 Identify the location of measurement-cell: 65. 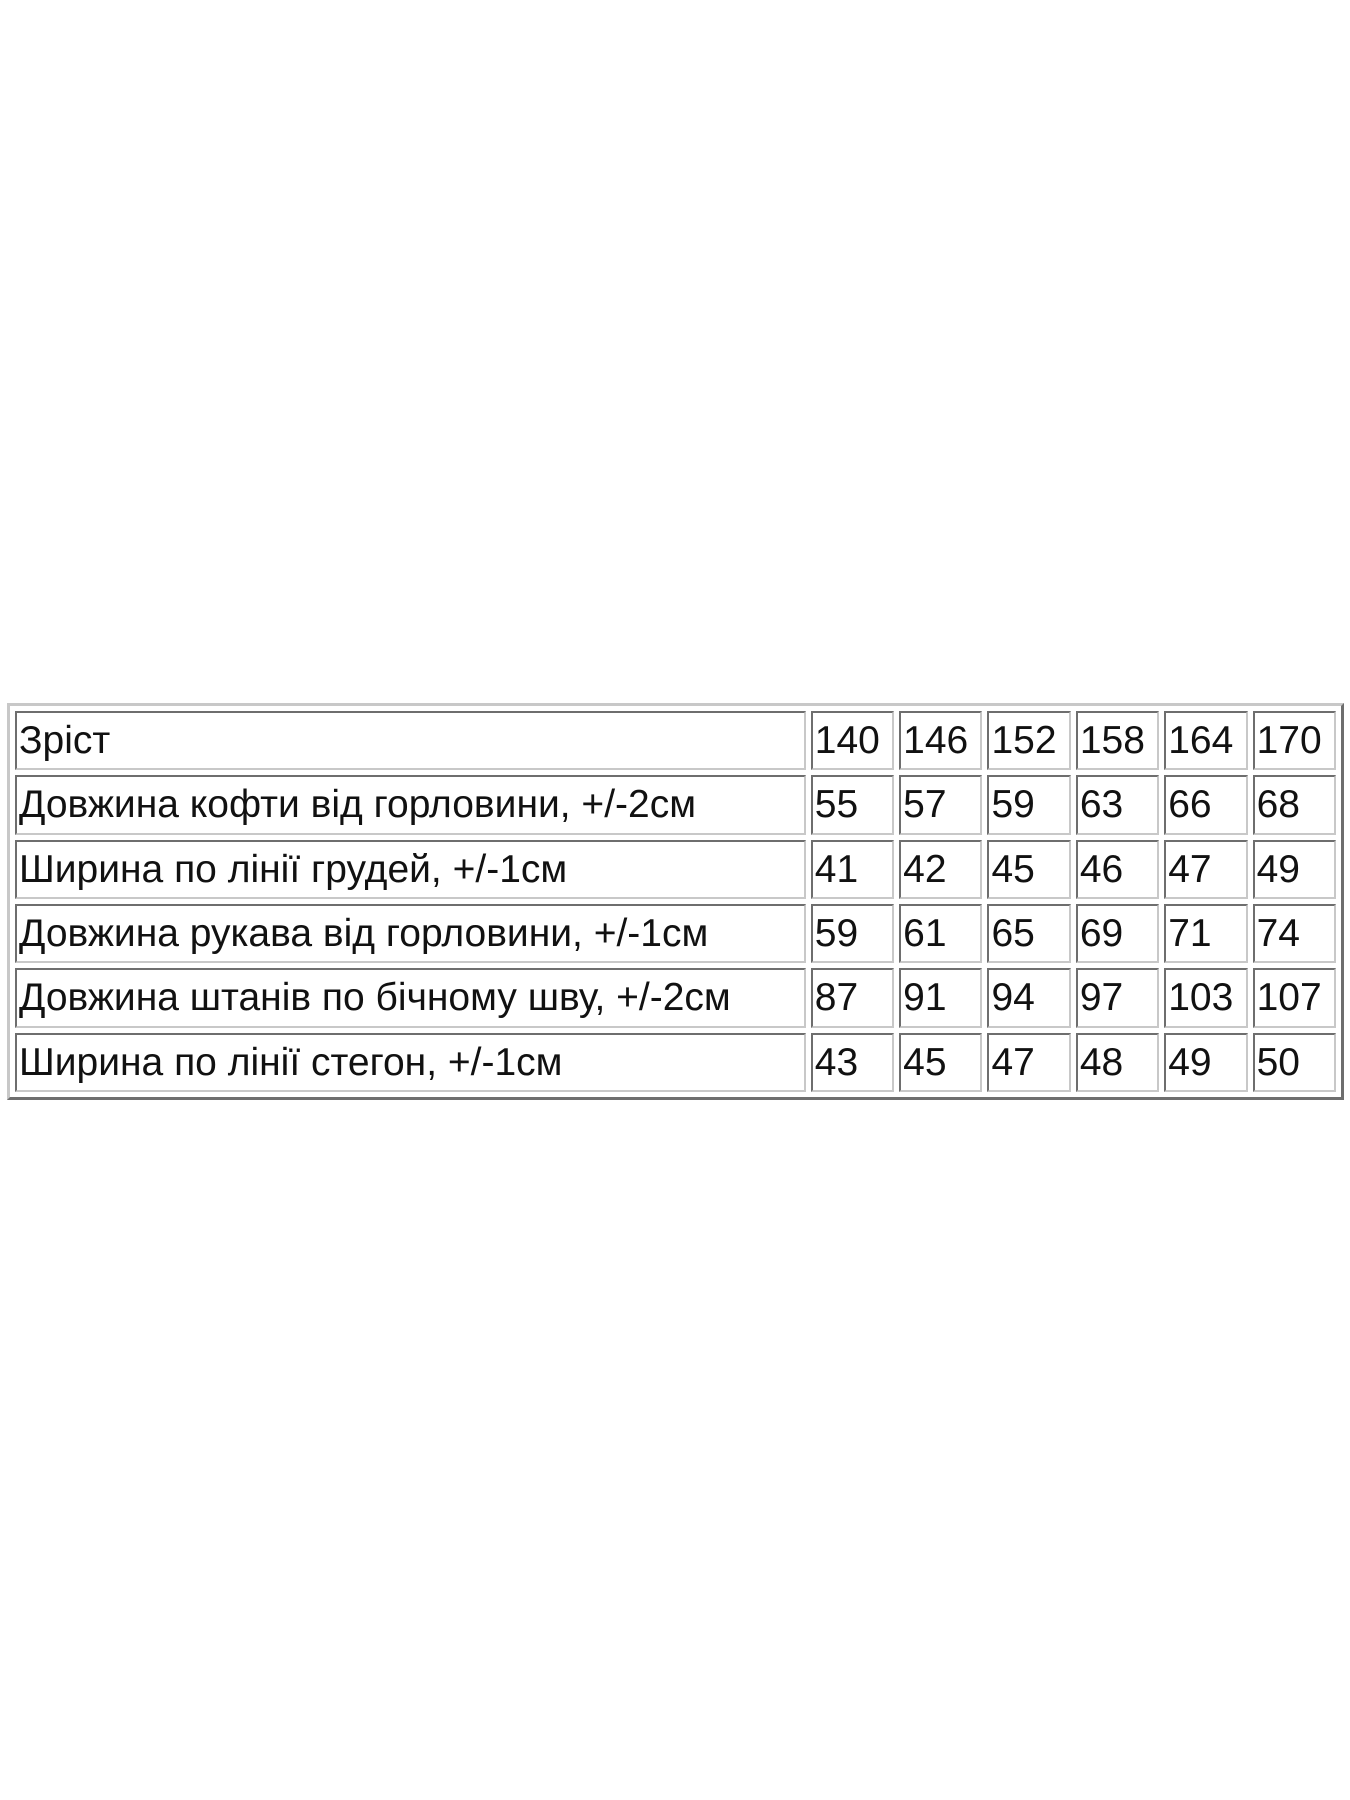
(1029, 933).